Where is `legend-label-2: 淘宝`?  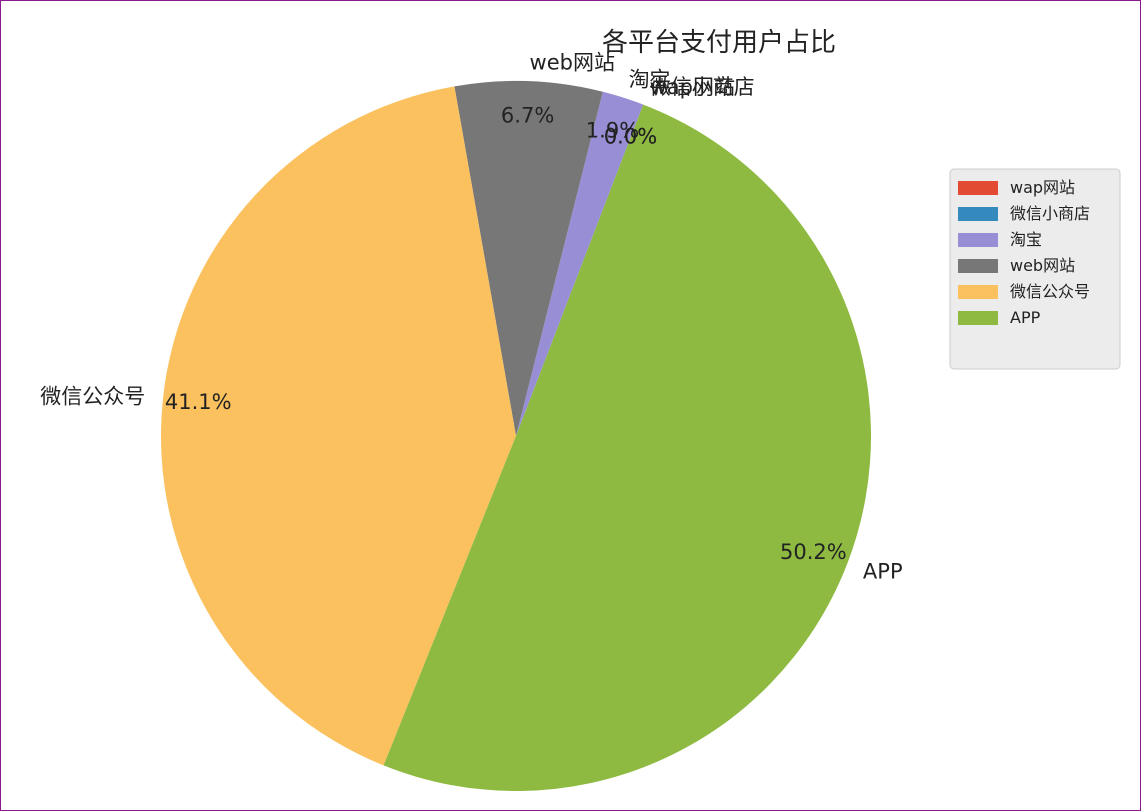
legend-label-2: 淘宝 is located at coordinates (1026, 239).